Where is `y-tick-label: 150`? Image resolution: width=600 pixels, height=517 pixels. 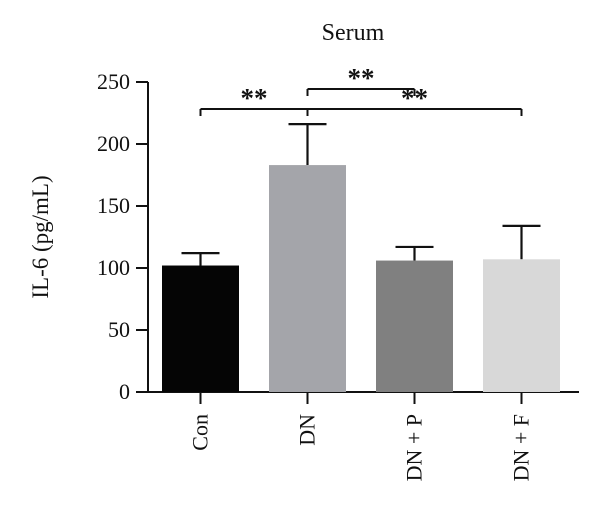 y-tick-label: 150 is located at coordinates (113, 205).